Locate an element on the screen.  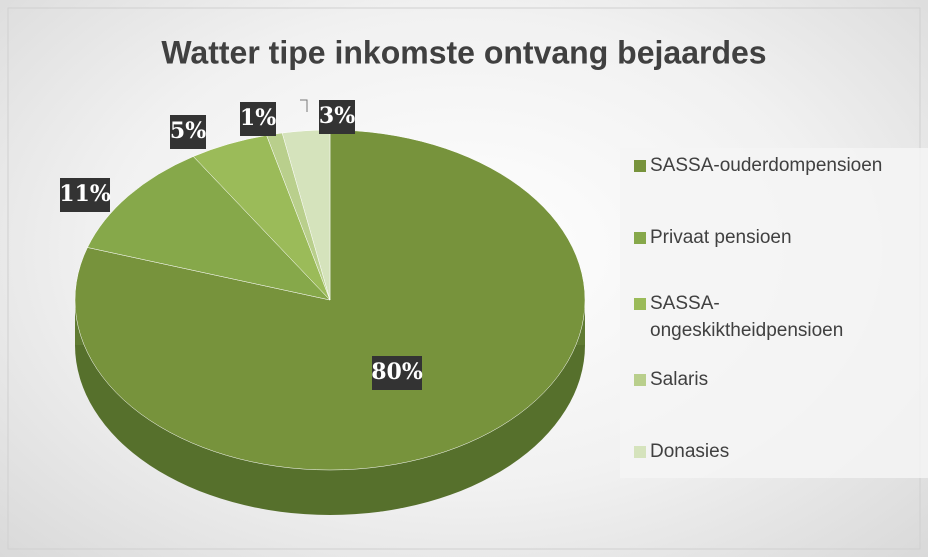
pie-slice is located at coordinates (209, 228).